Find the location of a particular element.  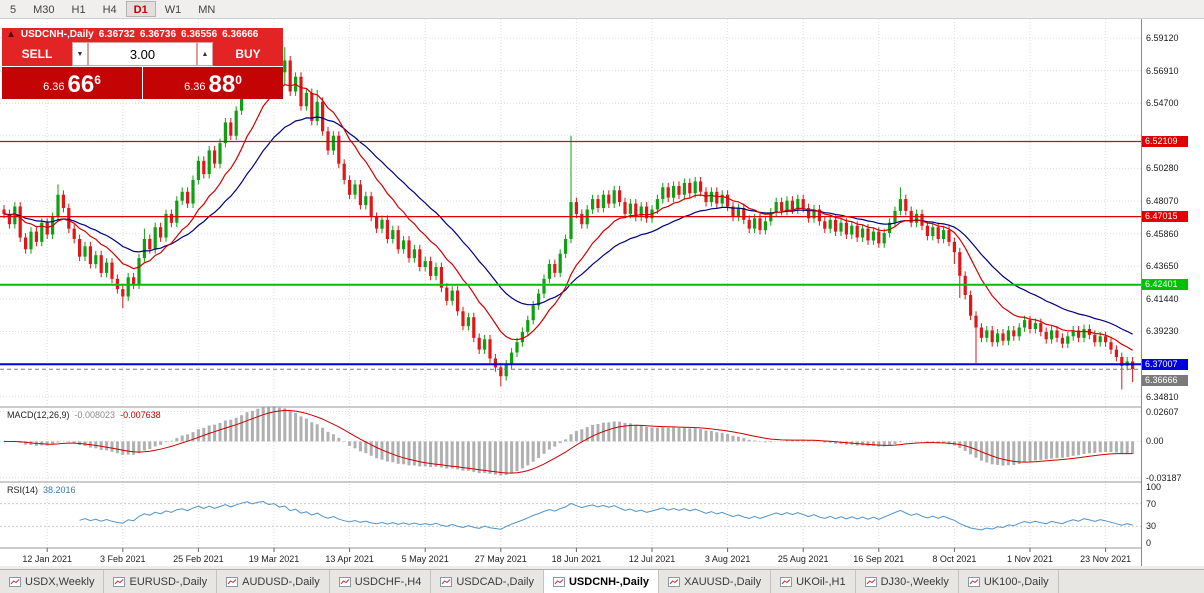

chart-tab-audusd-daily: AUDUSD-,Daily is located at coordinates (273, 581).